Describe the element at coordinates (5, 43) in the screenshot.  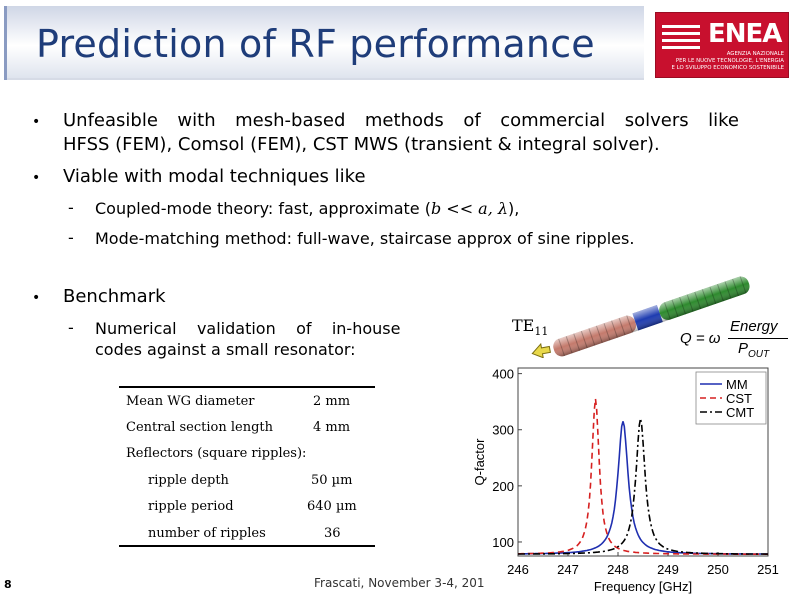
I see `title-accent-bar` at that location.